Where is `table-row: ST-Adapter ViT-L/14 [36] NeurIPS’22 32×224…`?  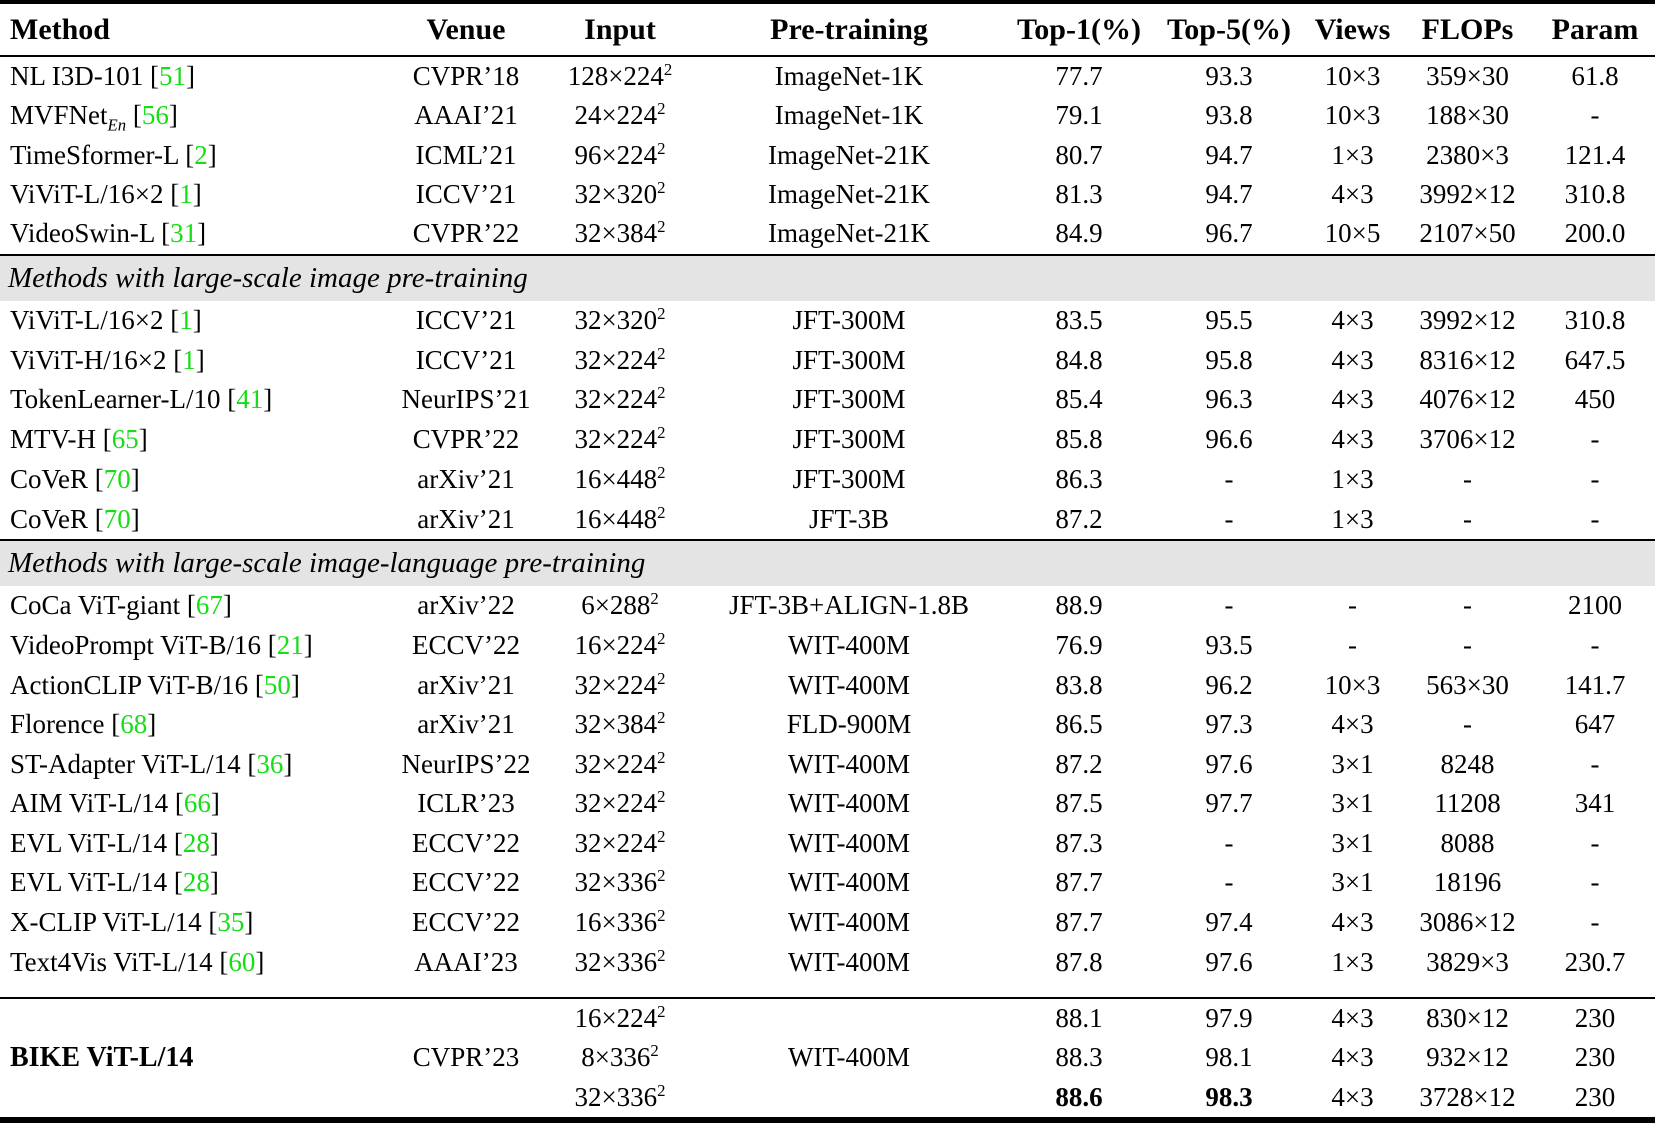
table-row: ST-Adapter ViT-L/14 [36] NeurIPS’22 32×224… is located at coordinates (827, 764).